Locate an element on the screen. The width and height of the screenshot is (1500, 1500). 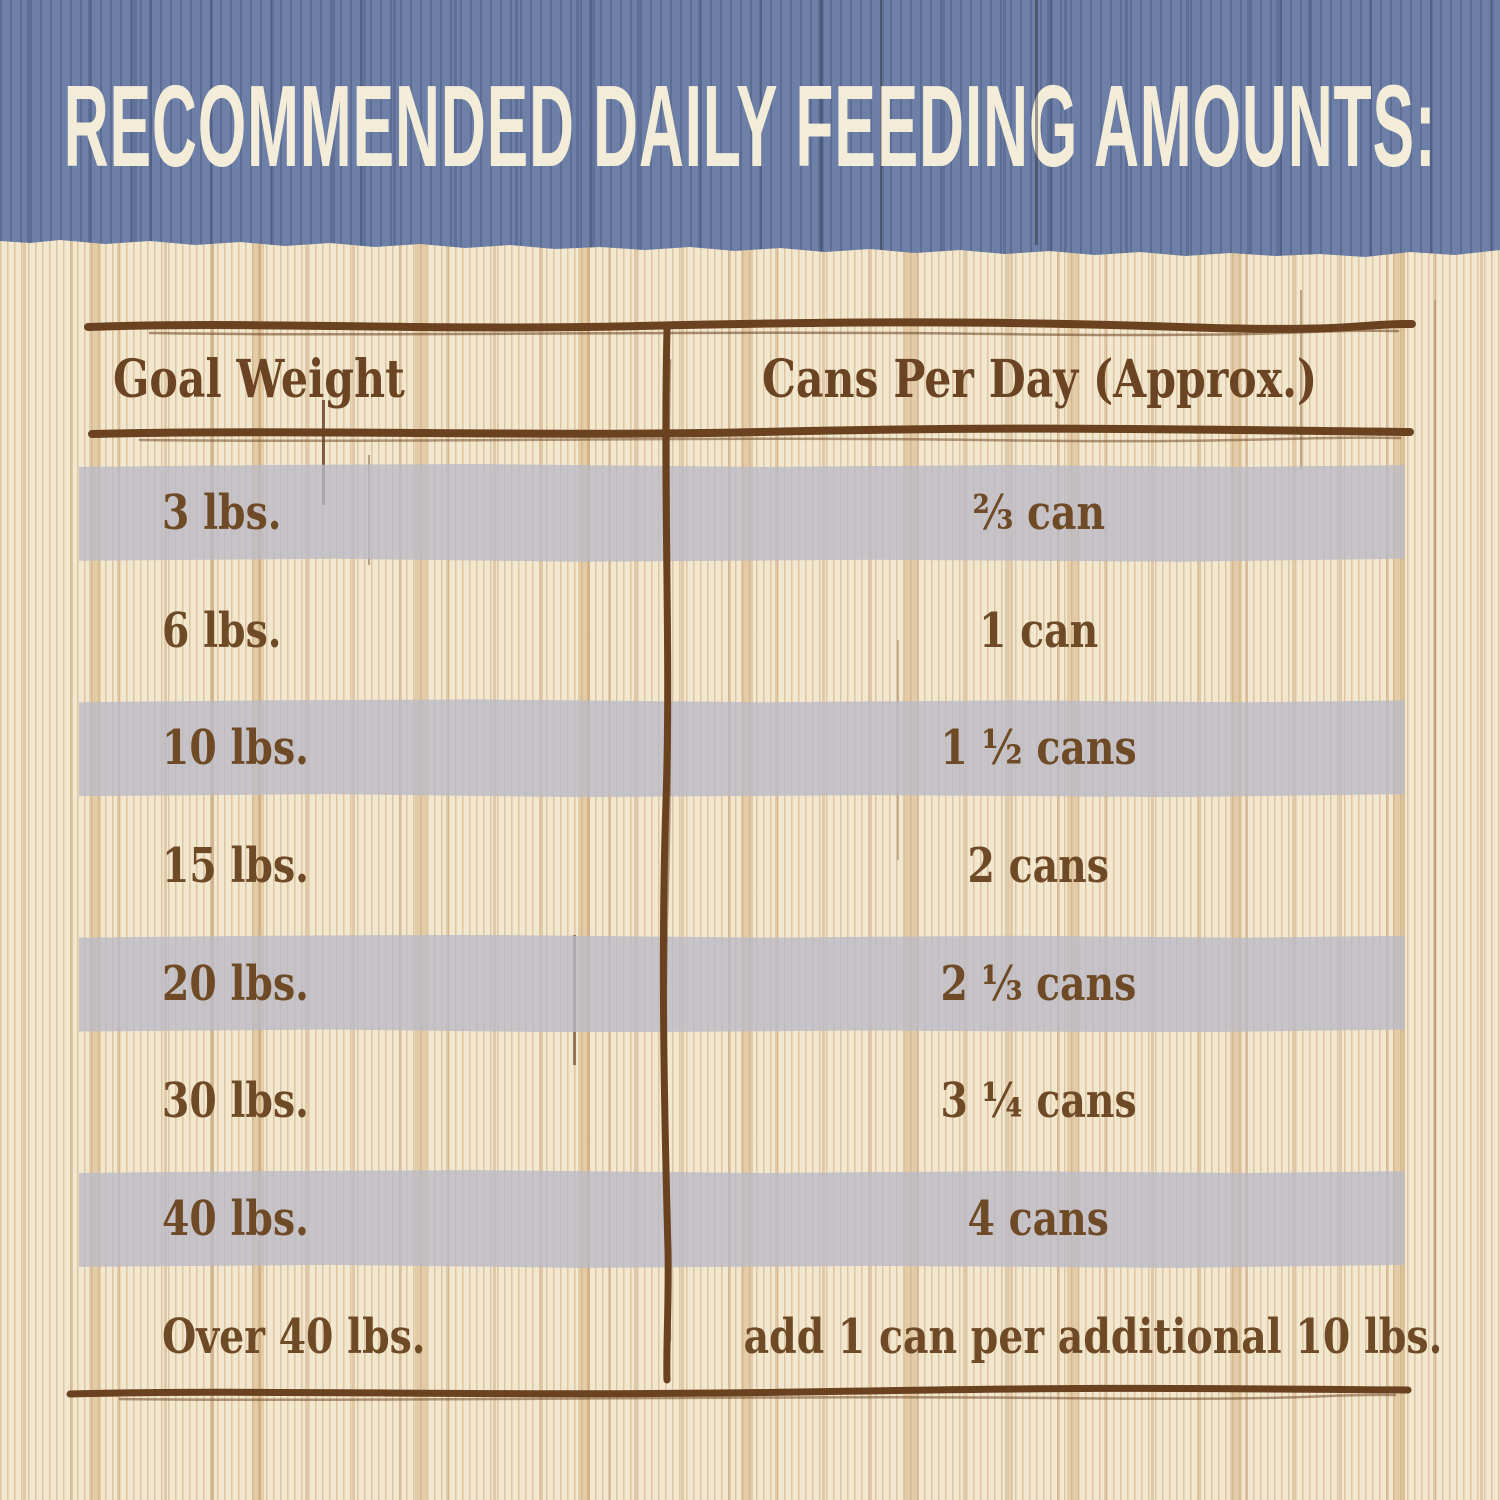
goal-weight-cell: 20 lbs. is located at coordinates (235, 983).